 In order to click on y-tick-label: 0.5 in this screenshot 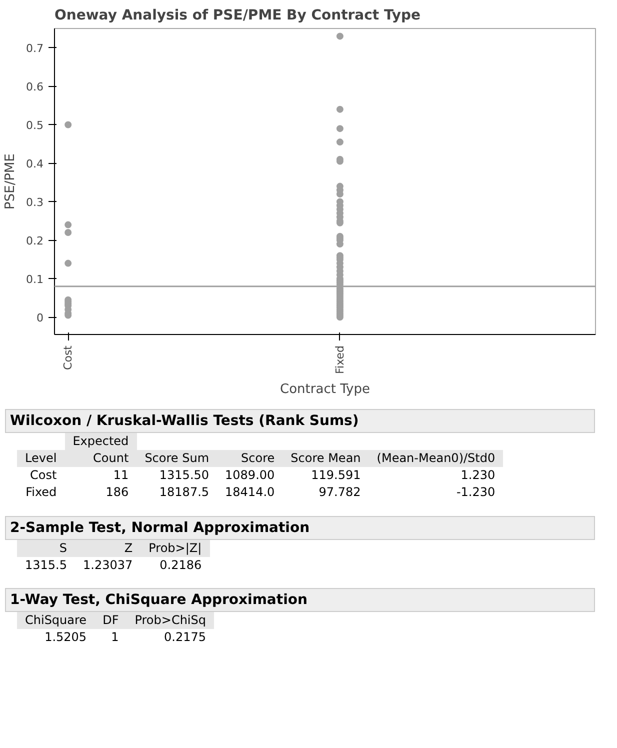, I will do `click(35, 125)`.